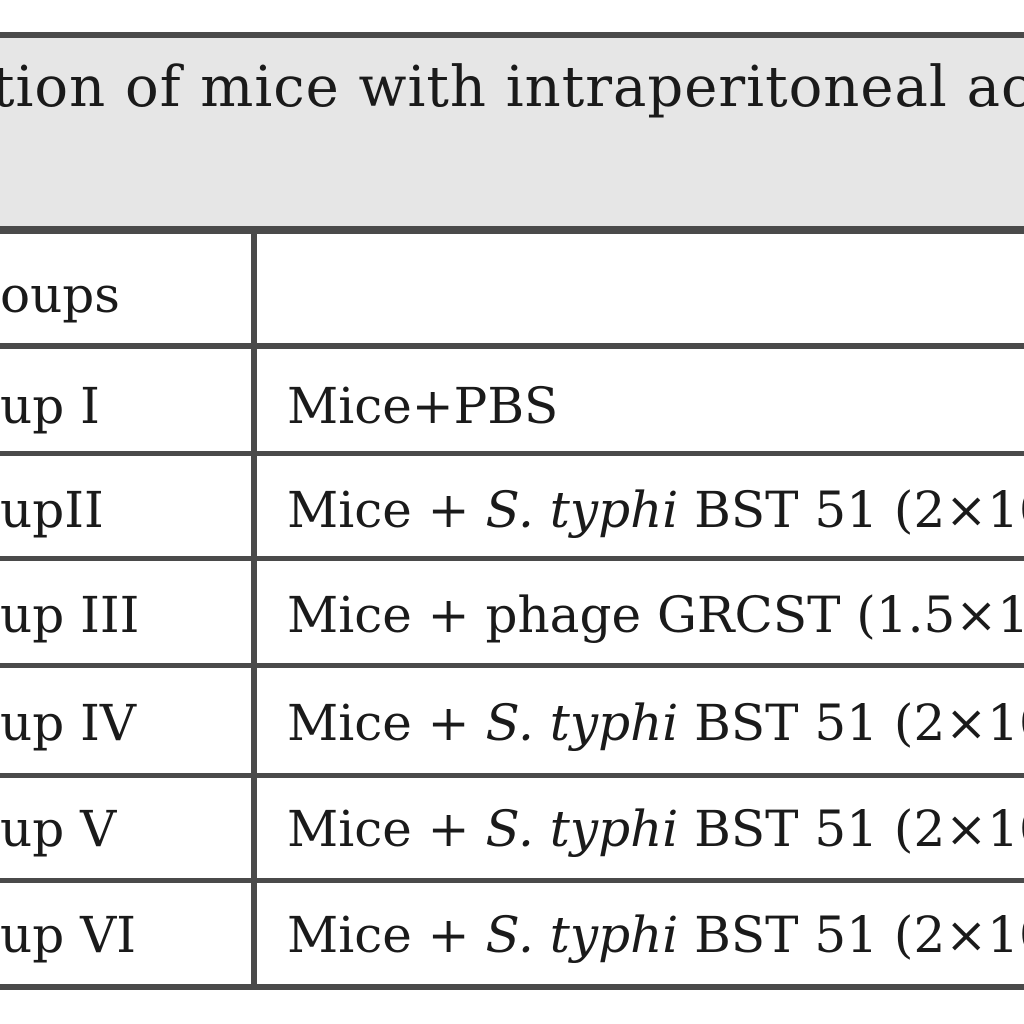 This screenshot has width=1024, height=1024. I want to click on top-rule, so click(512, 35).